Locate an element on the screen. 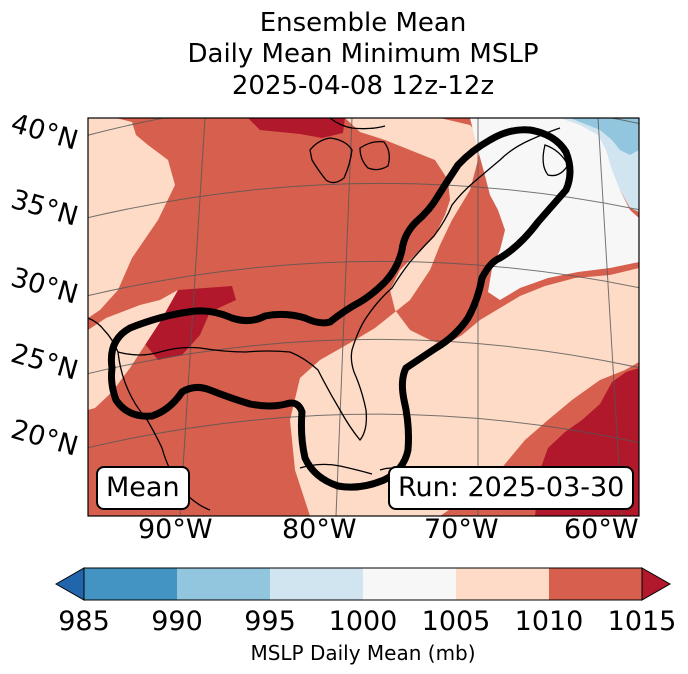  colorbar-extend-low is located at coordinates (69, 584).